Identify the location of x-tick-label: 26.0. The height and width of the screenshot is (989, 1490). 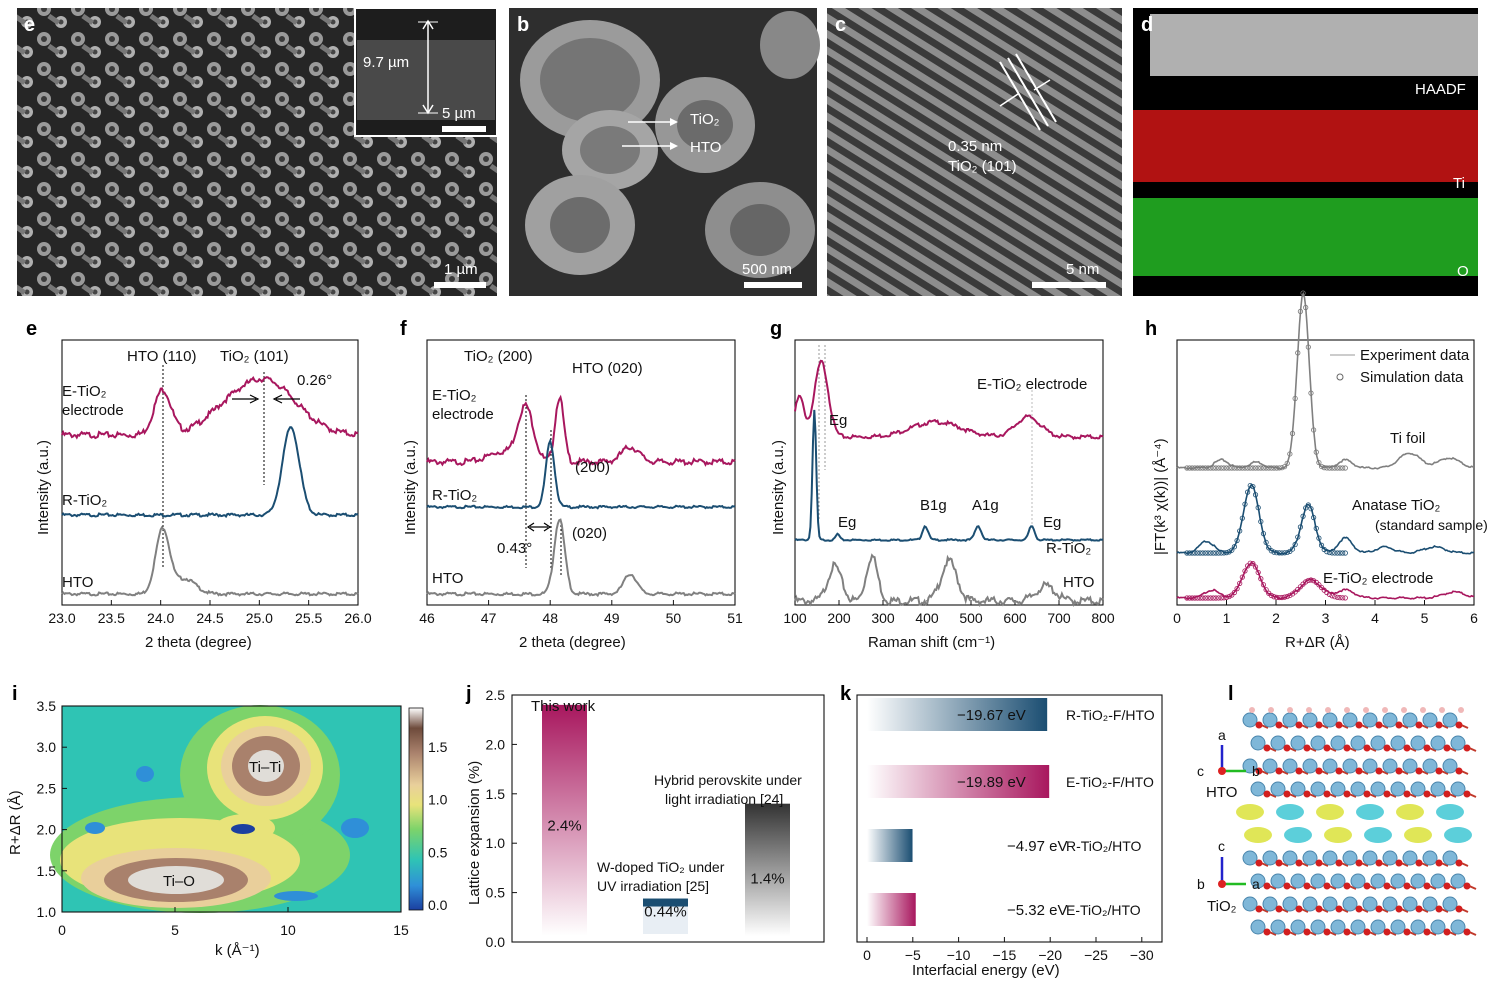
(357, 618).